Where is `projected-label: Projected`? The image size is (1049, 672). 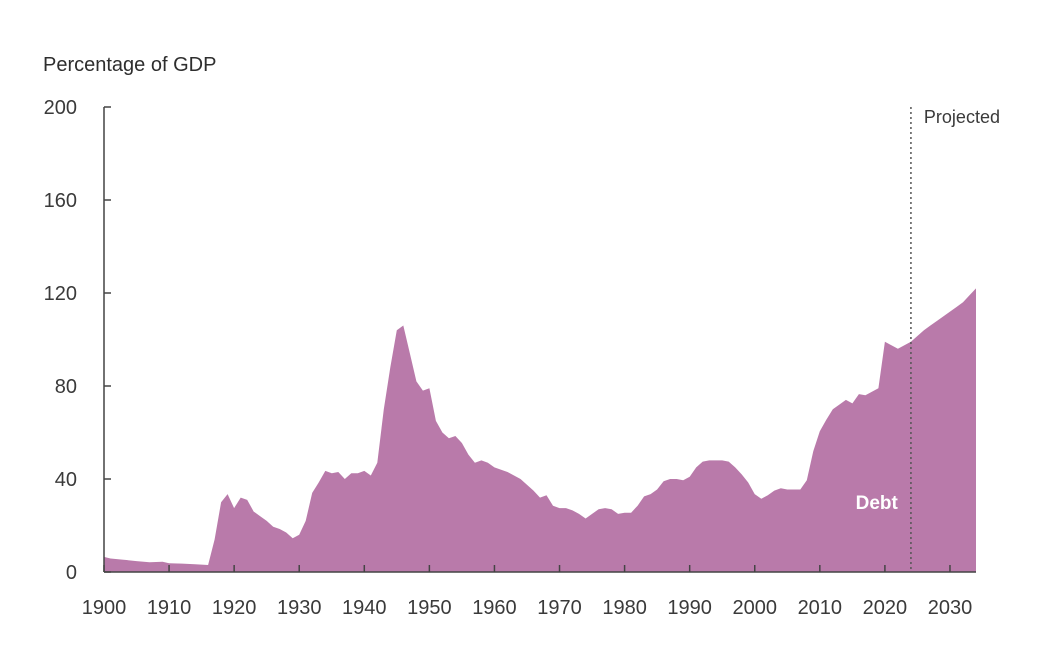
projected-label: Projected is located at coordinates (962, 117).